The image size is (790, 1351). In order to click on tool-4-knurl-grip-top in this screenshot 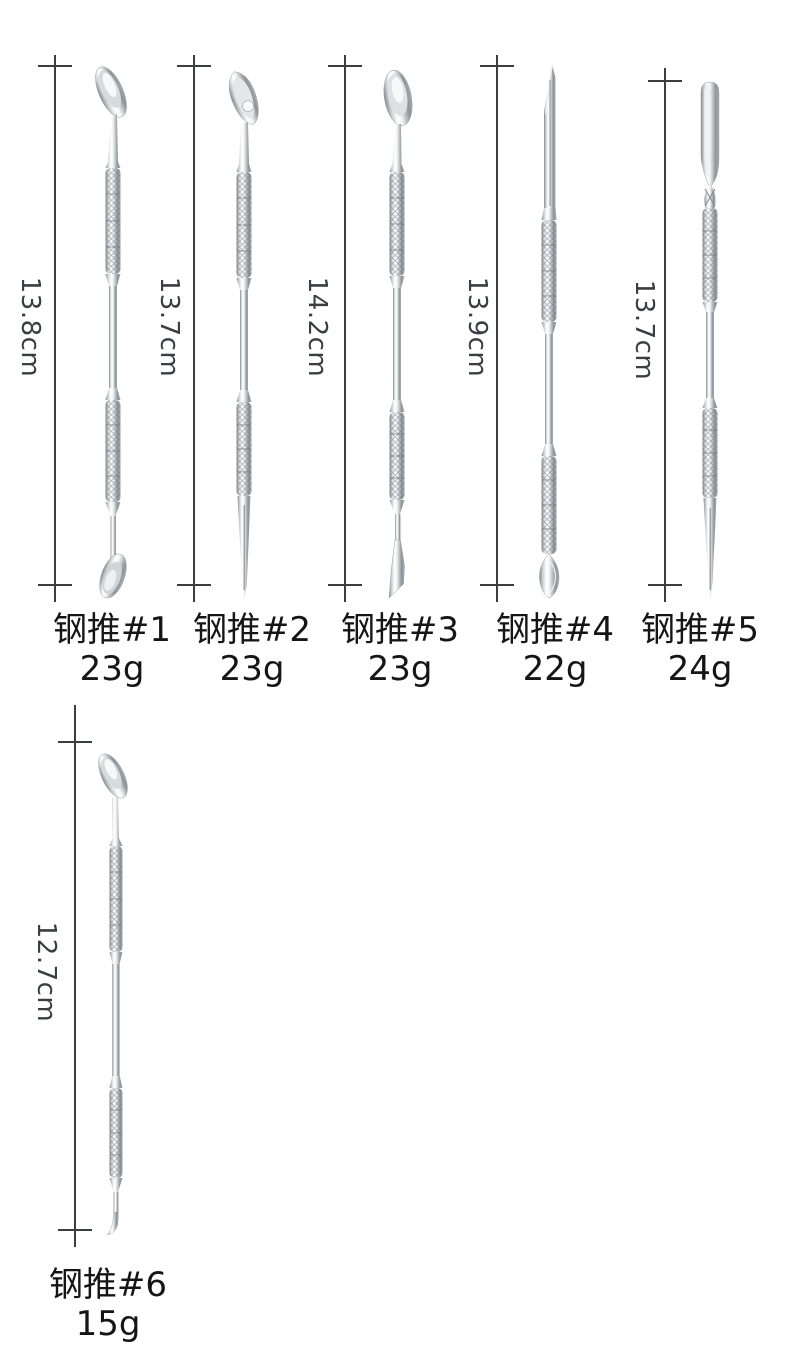, I will do `click(549, 271)`.